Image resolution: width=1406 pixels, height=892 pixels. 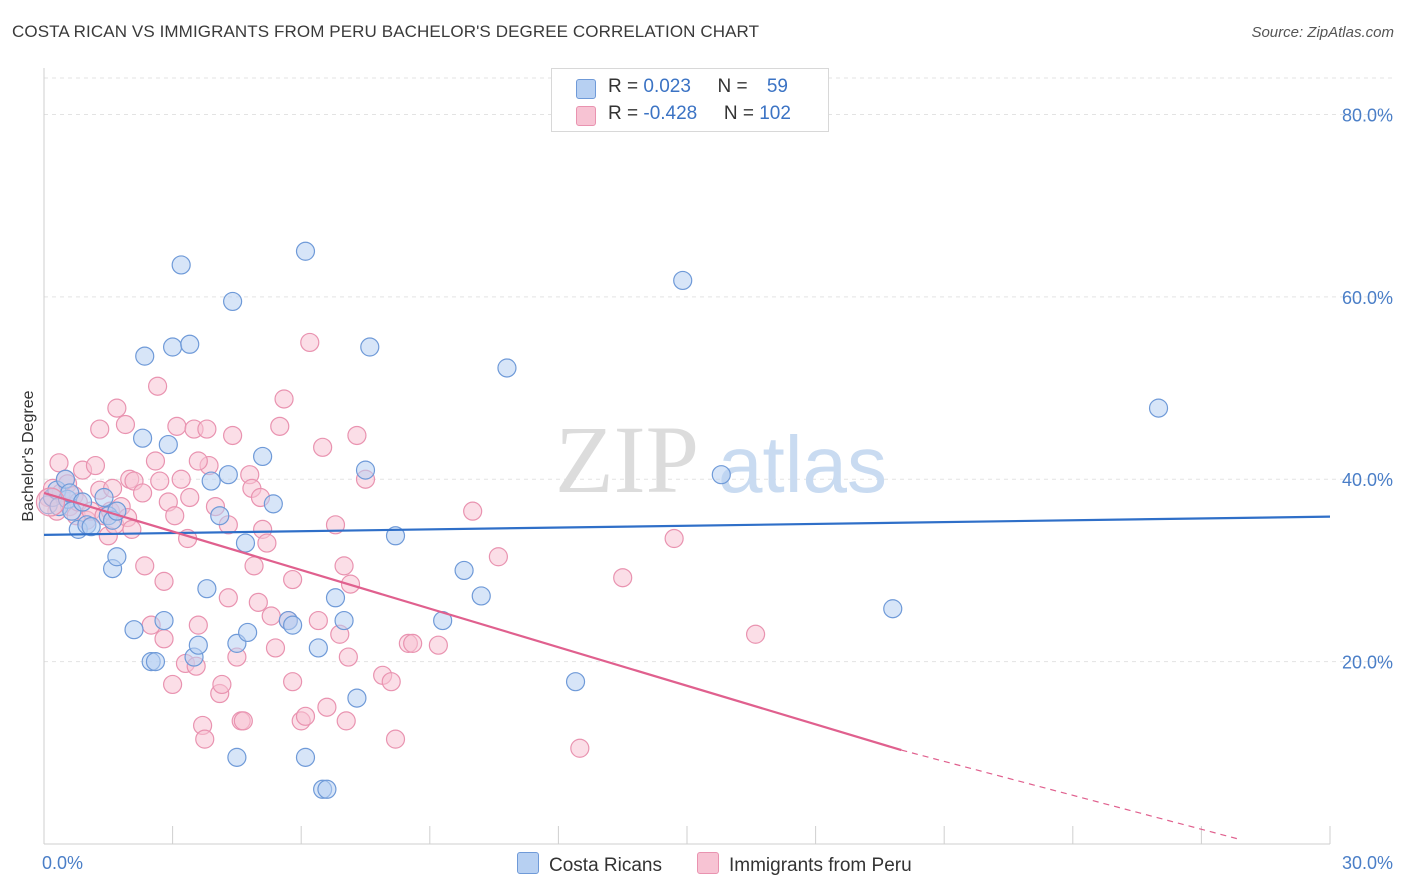 What do you see at coordinates (775, 113) in the screenshot?
I see `legend-n-value: 102` at bounding box center [775, 113].